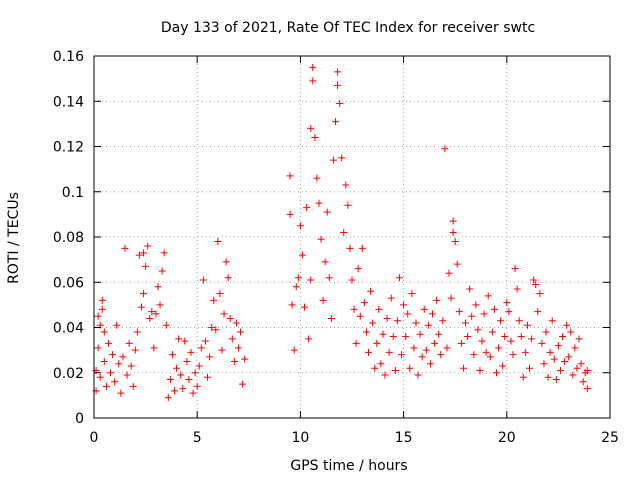 The height and width of the screenshot is (480, 640). Describe the element at coordinates (68, 102) in the screenshot. I see `y-tick-label: 0.14` at that location.